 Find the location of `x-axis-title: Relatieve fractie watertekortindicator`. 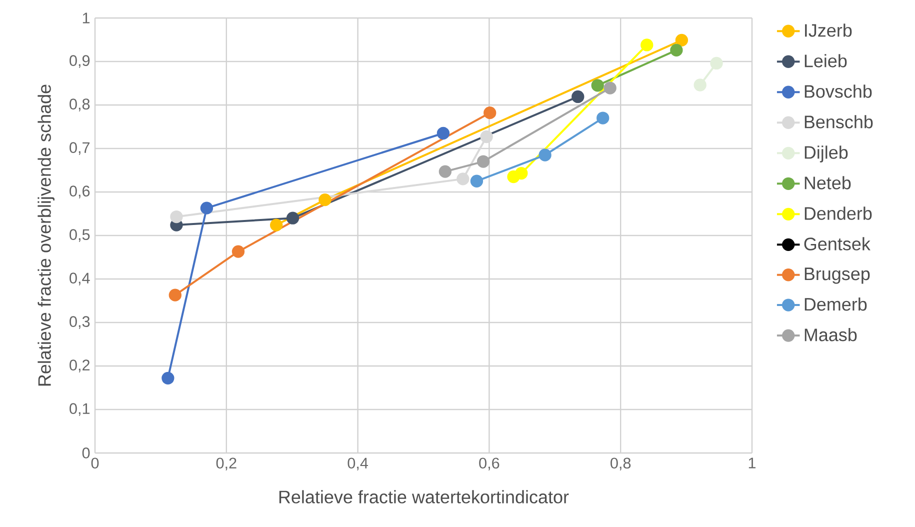

x-axis-title: Relatieve fractie watertekortindicator is located at coordinates (424, 497).